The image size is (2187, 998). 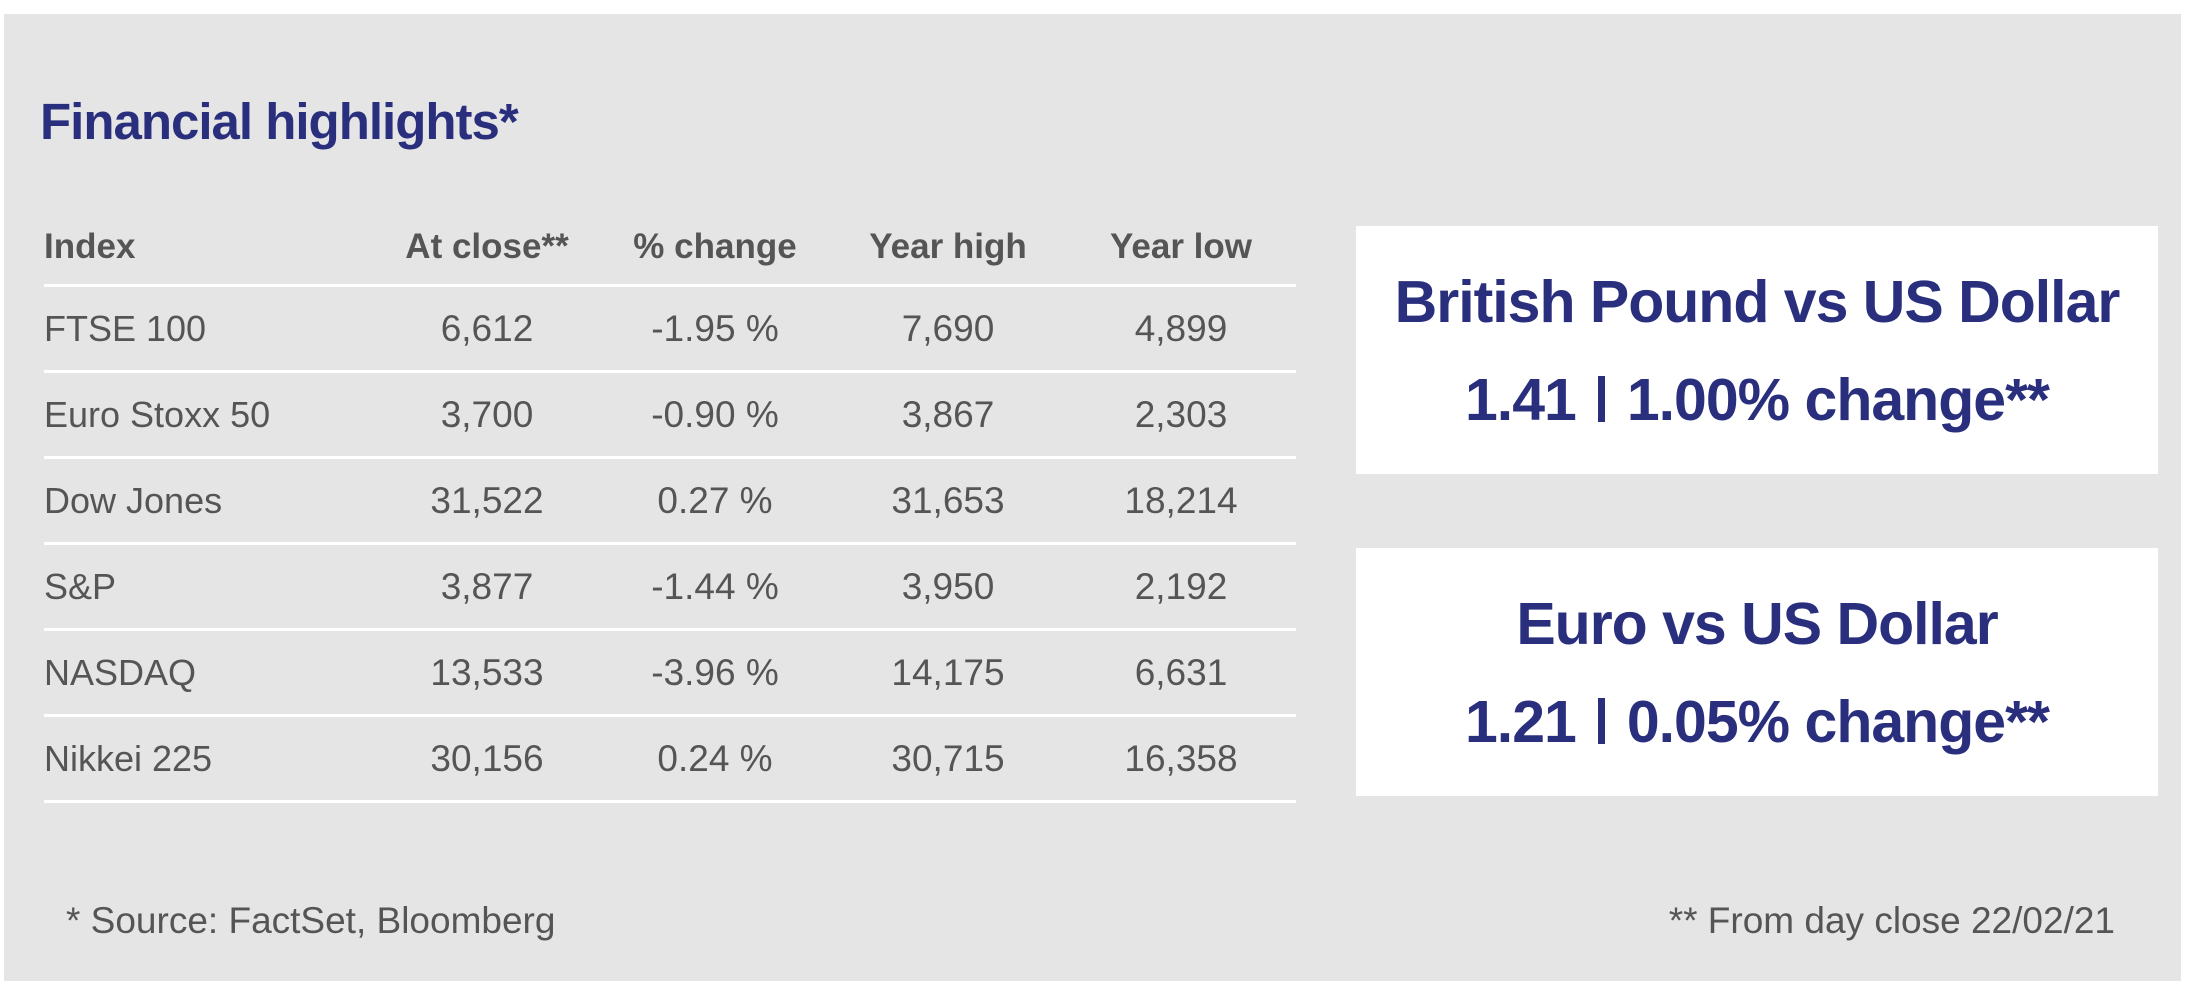 What do you see at coordinates (209, 329) in the screenshot?
I see `index-name-cell: FTSE 100` at bounding box center [209, 329].